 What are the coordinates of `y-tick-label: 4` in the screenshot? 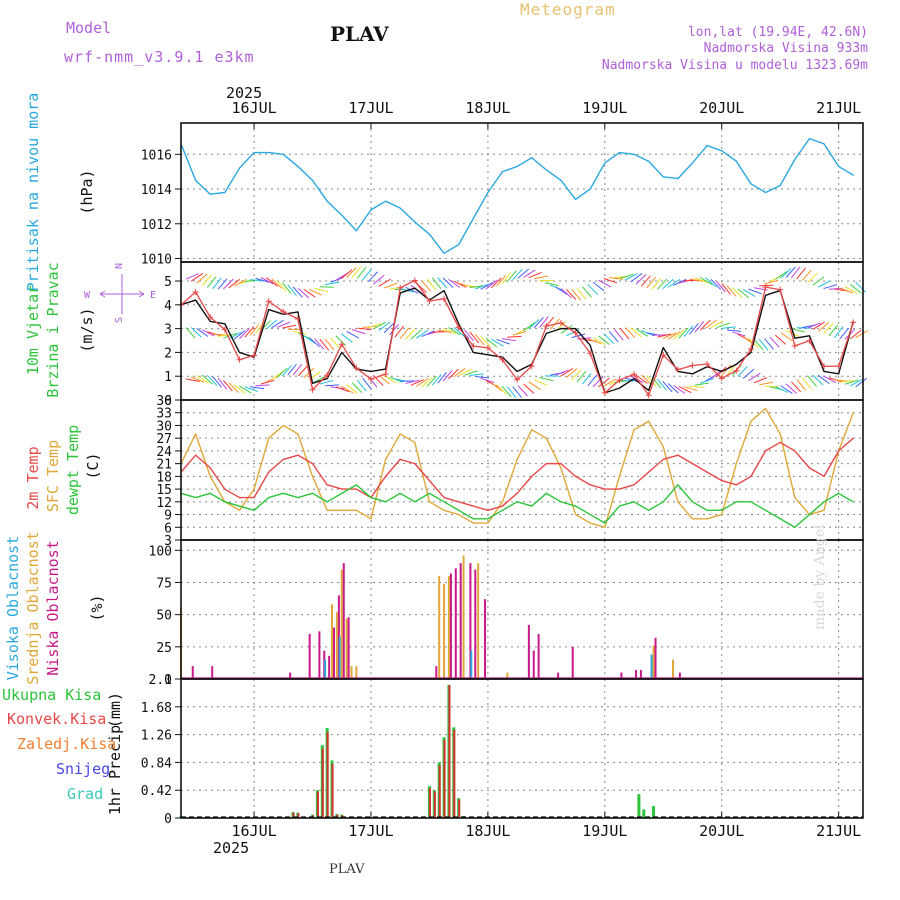 It's located at (168, 306).